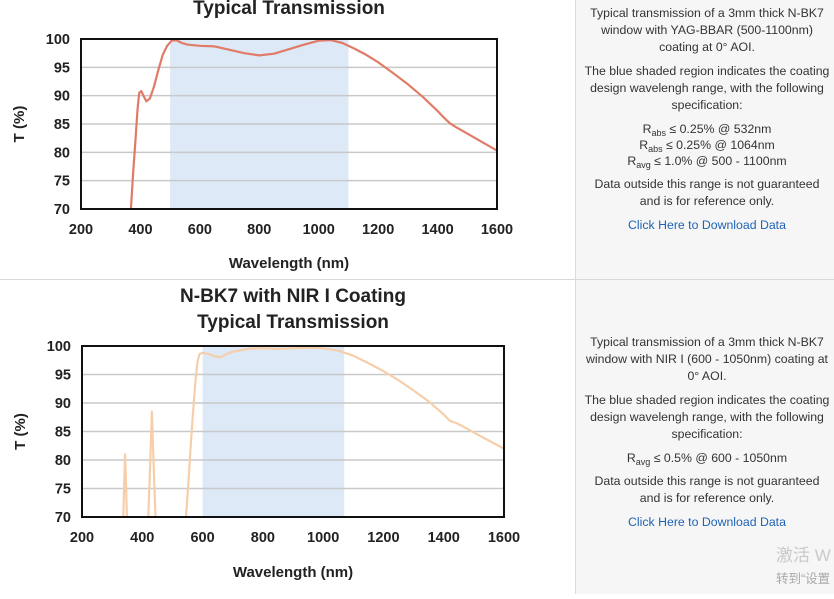  I want to click on chart-title-line: N-BK7 with NIR I Coating, so click(293, 296).